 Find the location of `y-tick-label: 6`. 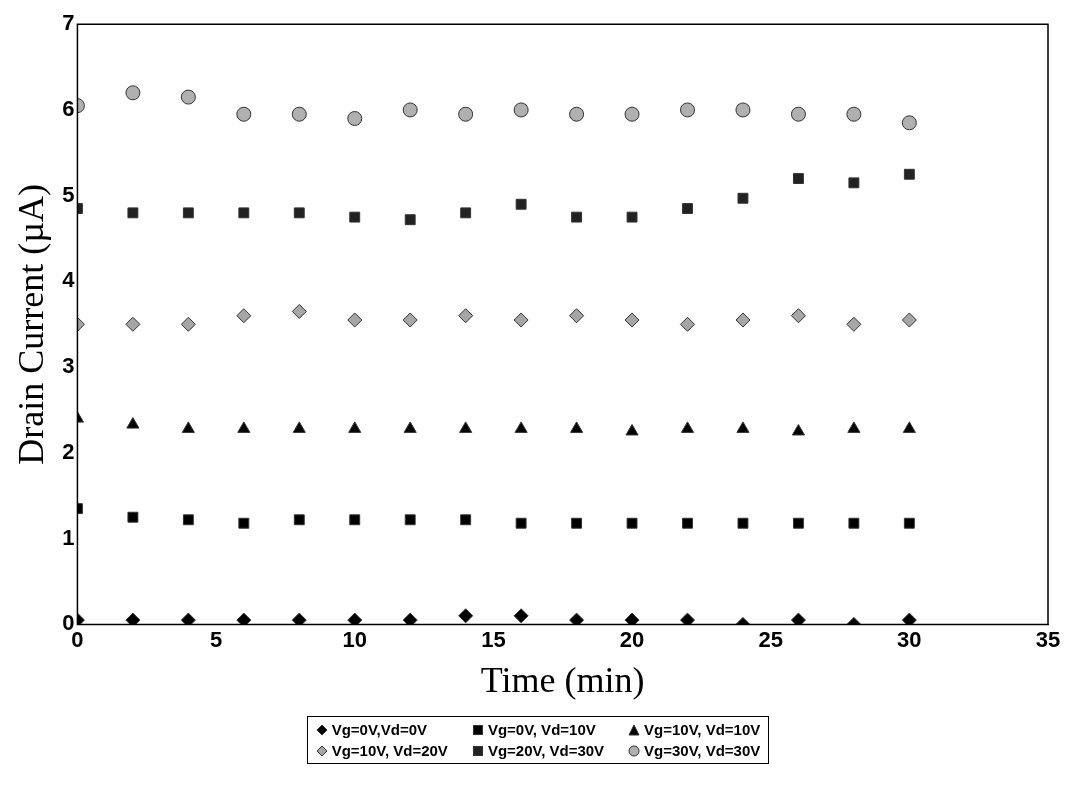

y-tick-label: 6 is located at coordinates (68, 109).